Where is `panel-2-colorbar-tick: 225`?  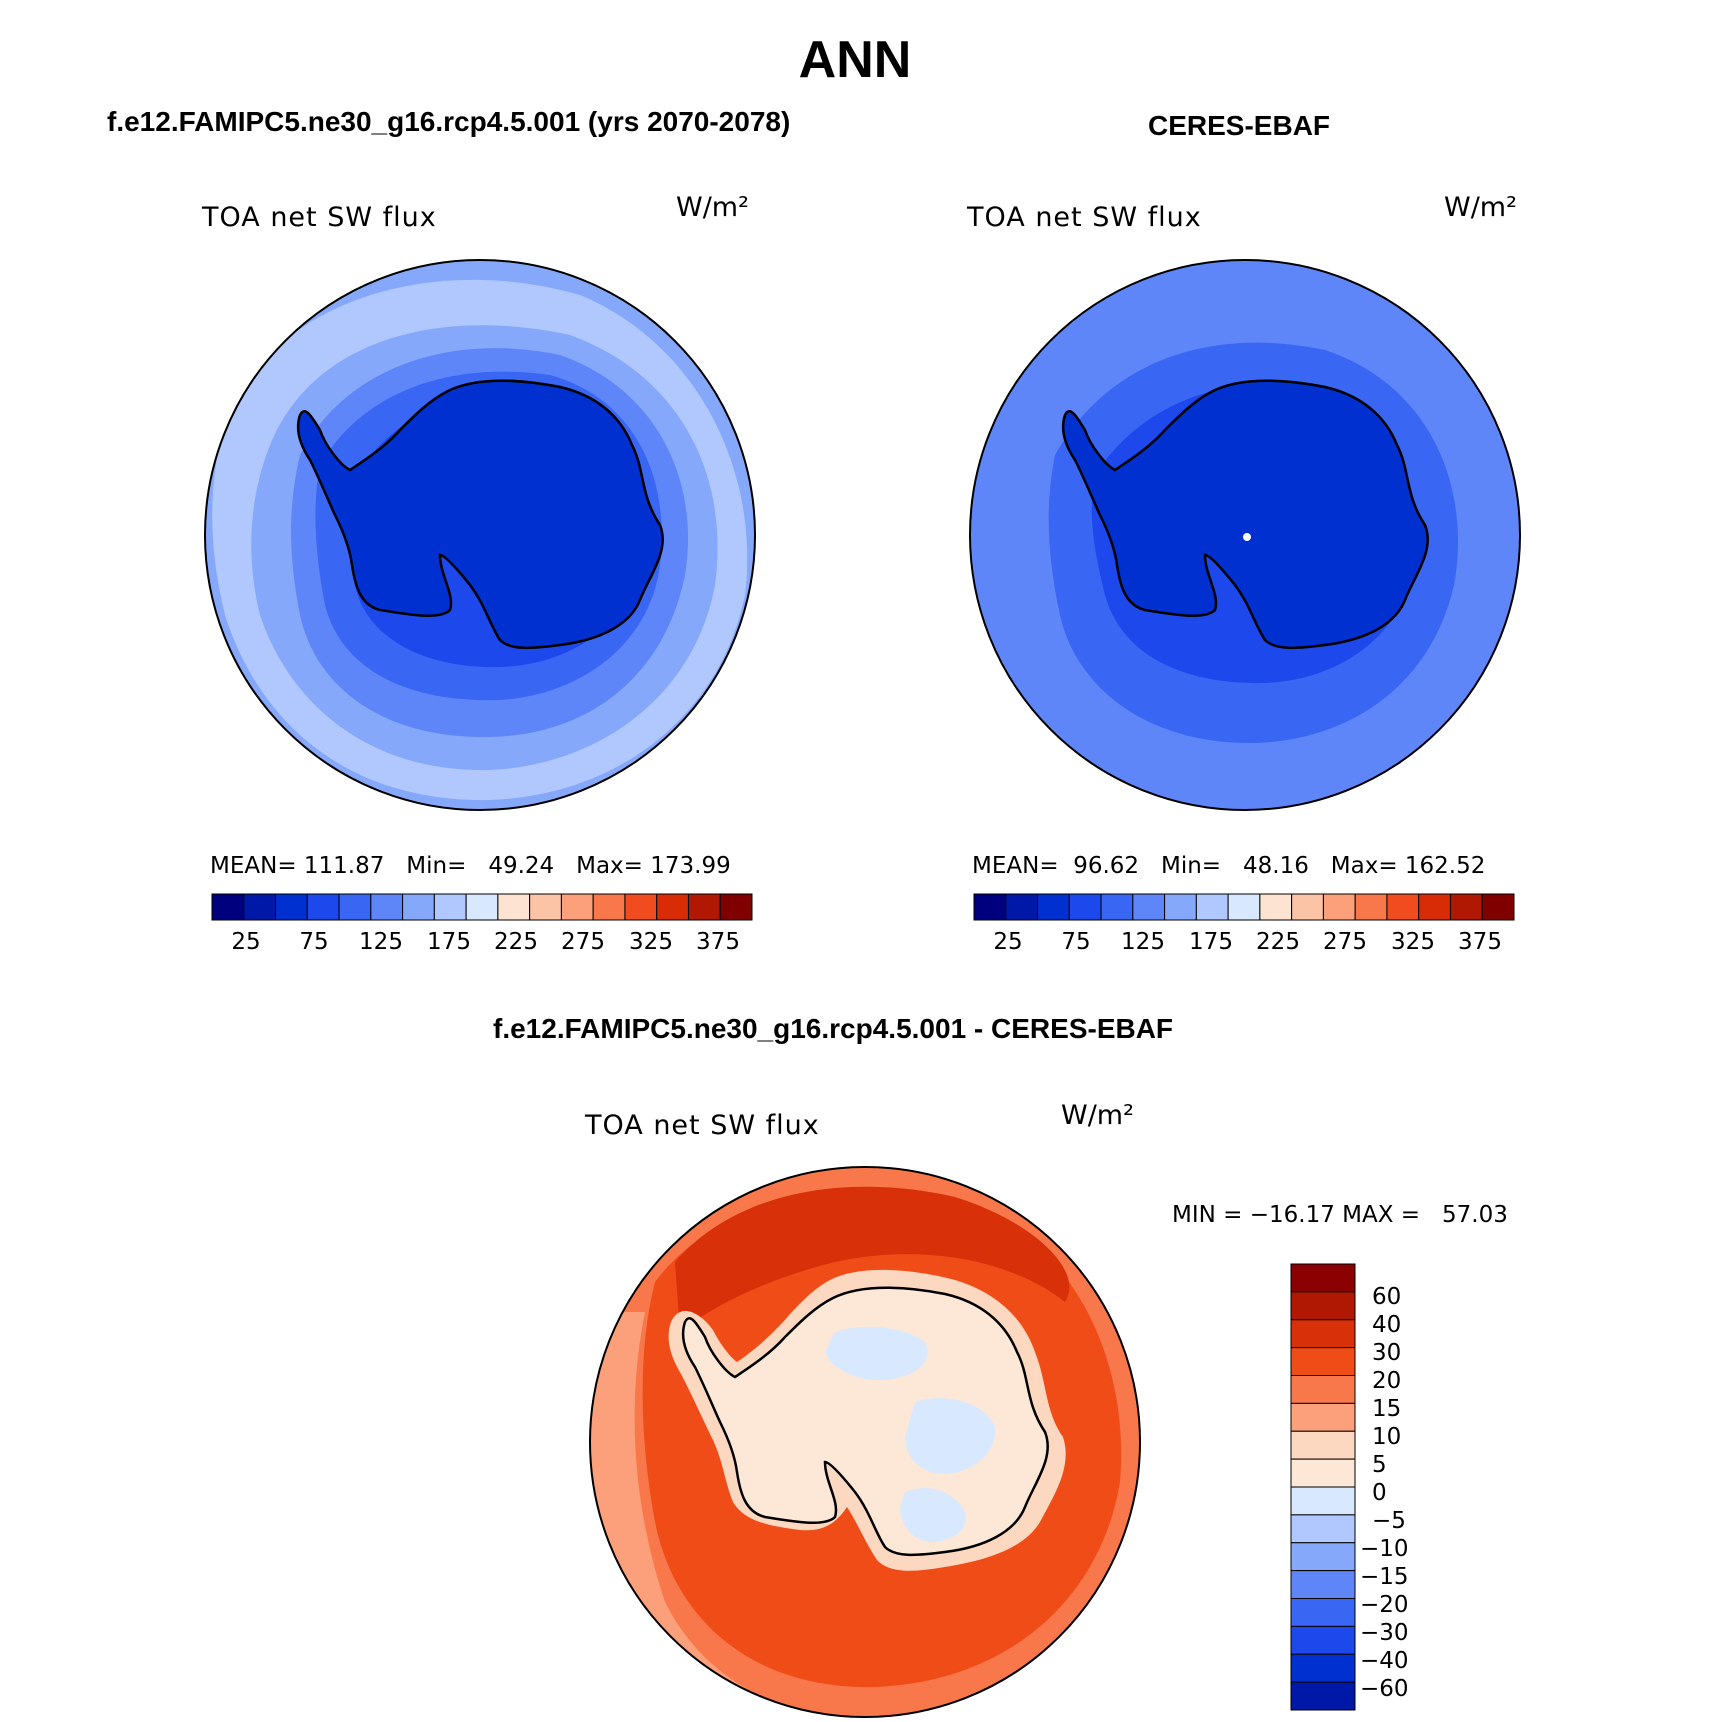
panel-2-colorbar-tick: 225 is located at coordinates (1278, 942).